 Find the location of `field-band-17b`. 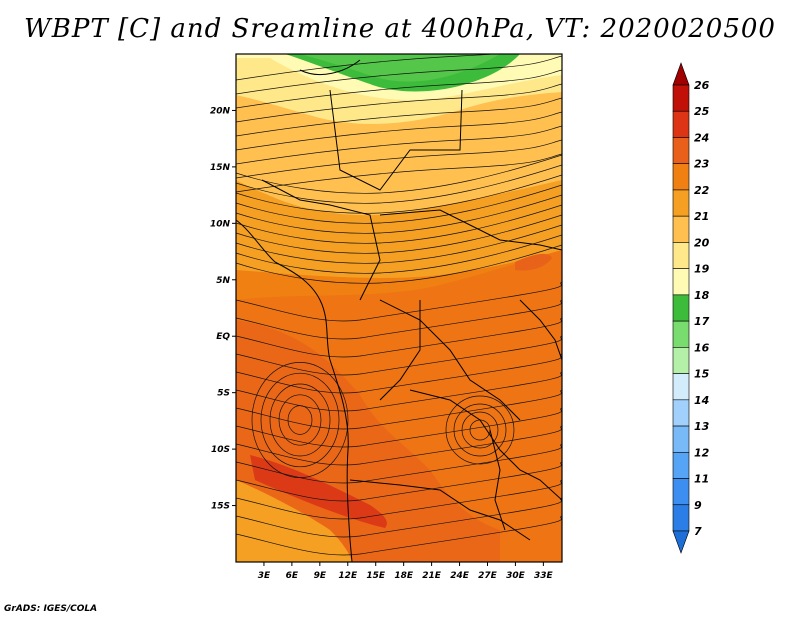

field-band-17b is located at coordinates (400, 68).